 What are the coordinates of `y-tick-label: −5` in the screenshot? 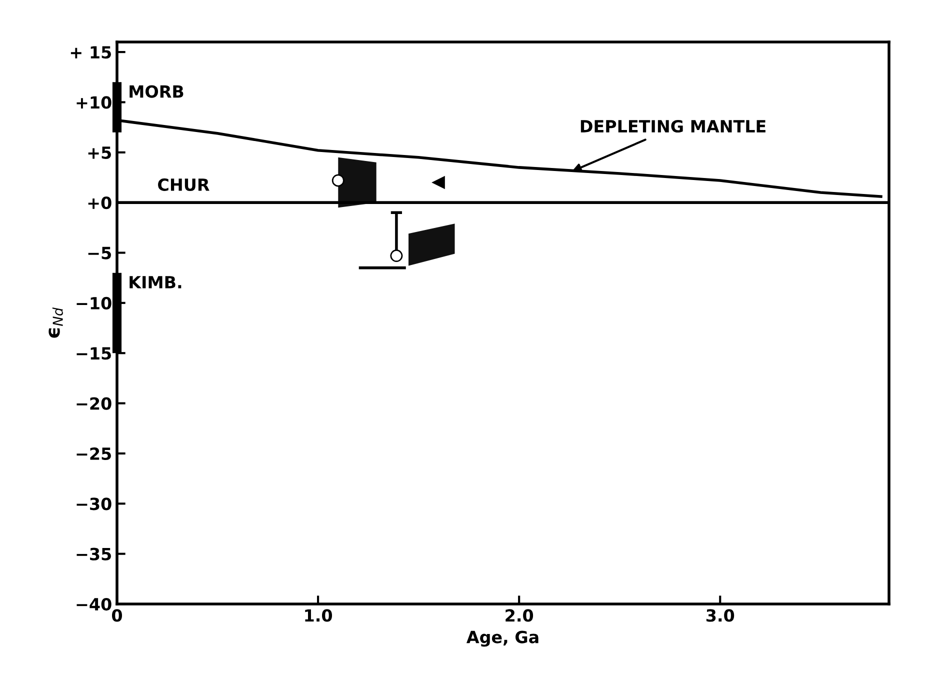 It's located at (99, 253).